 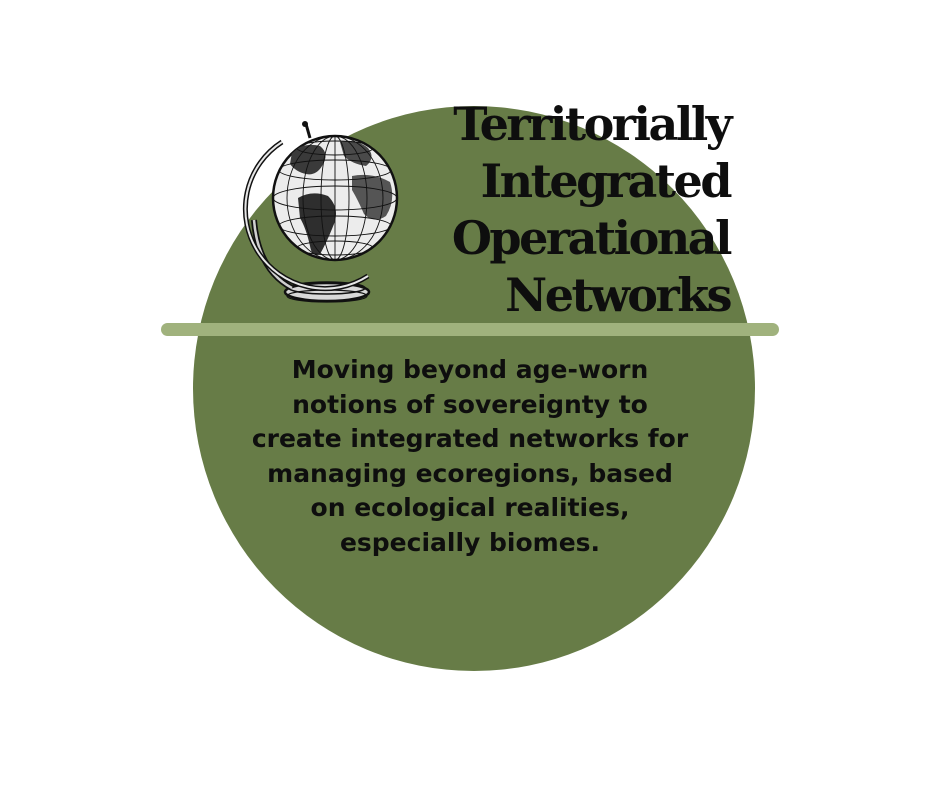 What do you see at coordinates (470, 473) in the screenshot?
I see `description-line: managing ecoregions, based` at bounding box center [470, 473].